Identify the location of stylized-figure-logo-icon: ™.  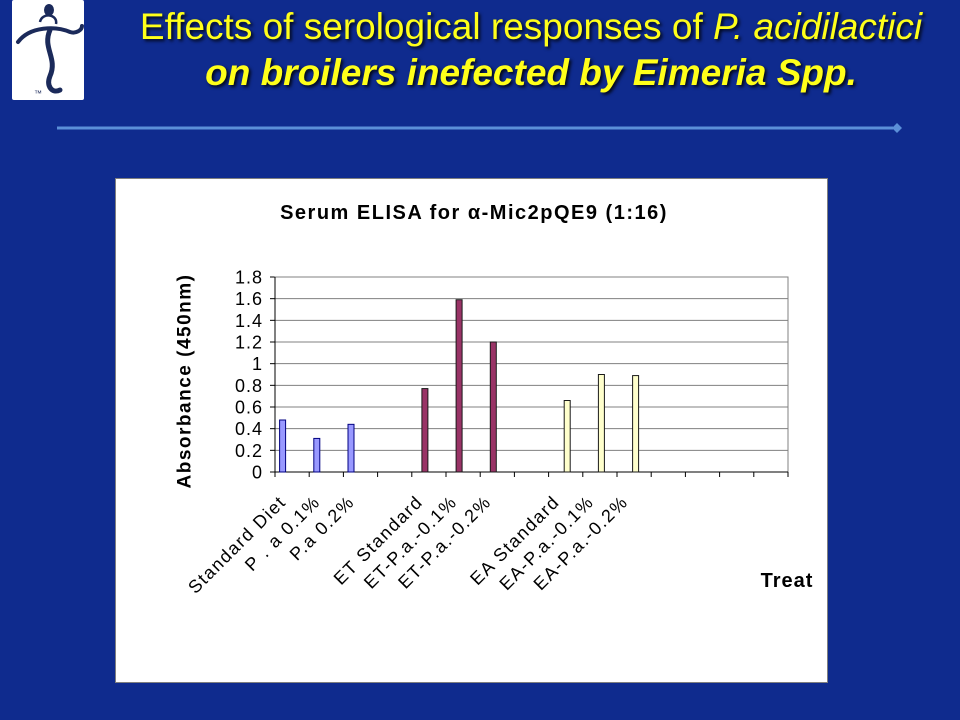
(48, 50).